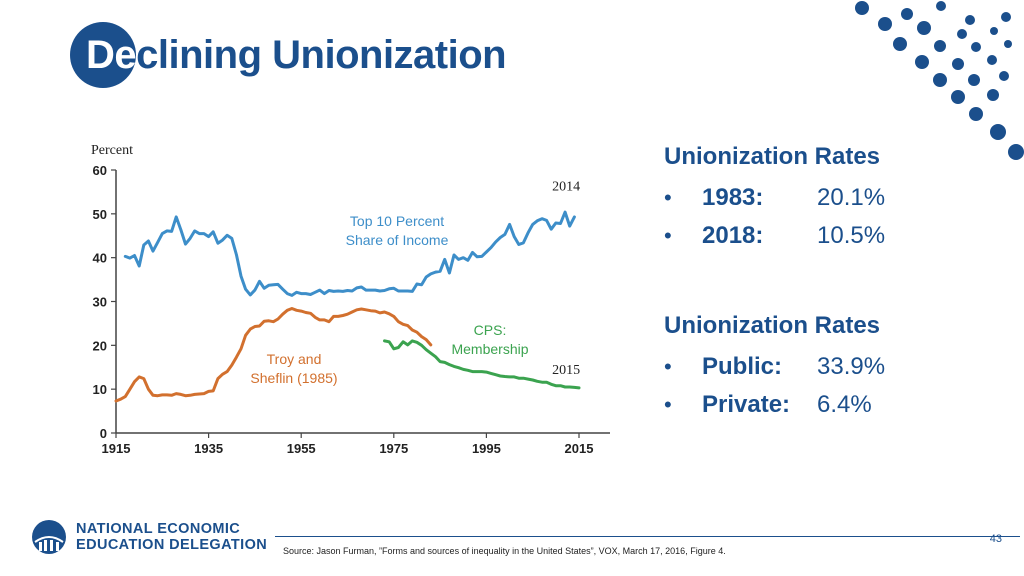 This screenshot has width=1024, height=576. Describe the element at coordinates (566, 186) in the screenshot. I see `annotation-top-end-year: 2014` at that location.